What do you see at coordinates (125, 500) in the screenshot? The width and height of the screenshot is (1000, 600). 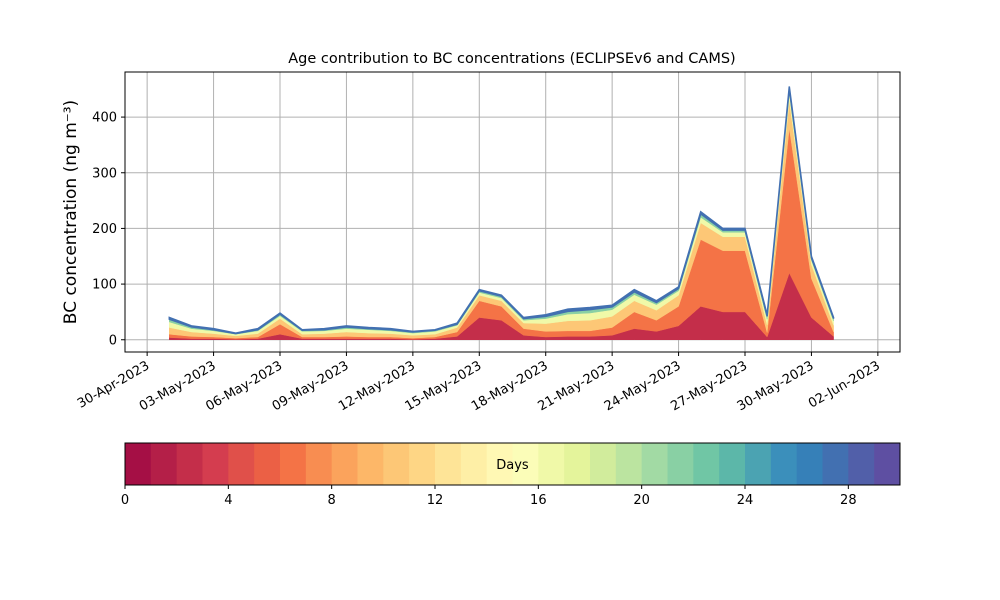 I see `colorbar-tick-label: 0` at bounding box center [125, 500].